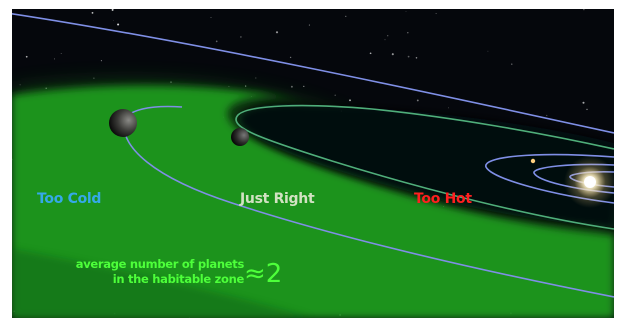 The image size is (622, 327). Describe the element at coordinates (533, 161) in the screenshot. I see `inner-planet` at that location.